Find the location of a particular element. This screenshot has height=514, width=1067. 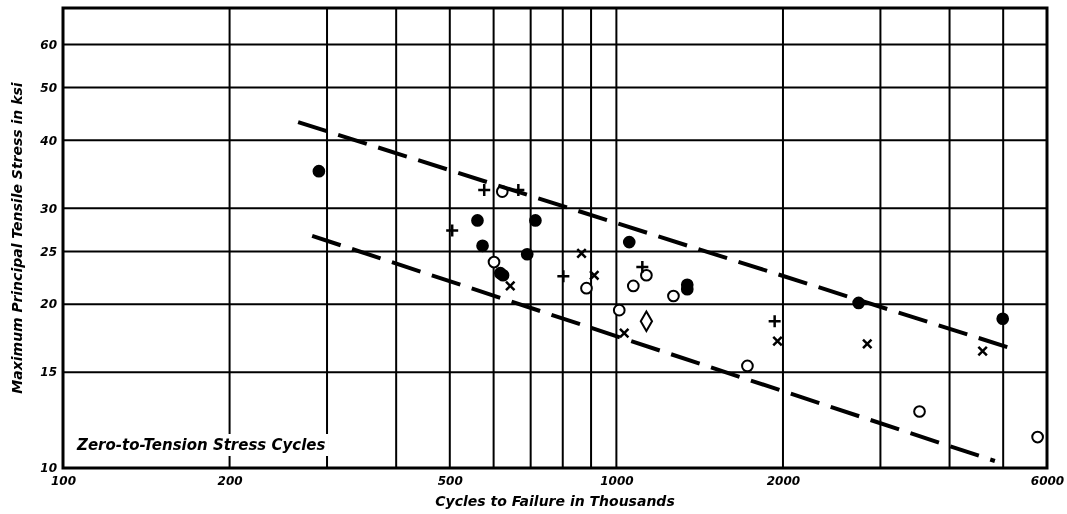

y-tick-label: 40 is located at coordinates (48, 140).